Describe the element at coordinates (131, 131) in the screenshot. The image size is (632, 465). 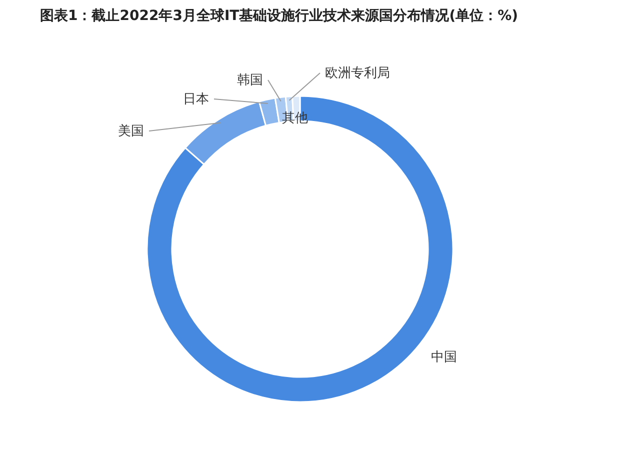
I see `slice-label: 美国` at that location.